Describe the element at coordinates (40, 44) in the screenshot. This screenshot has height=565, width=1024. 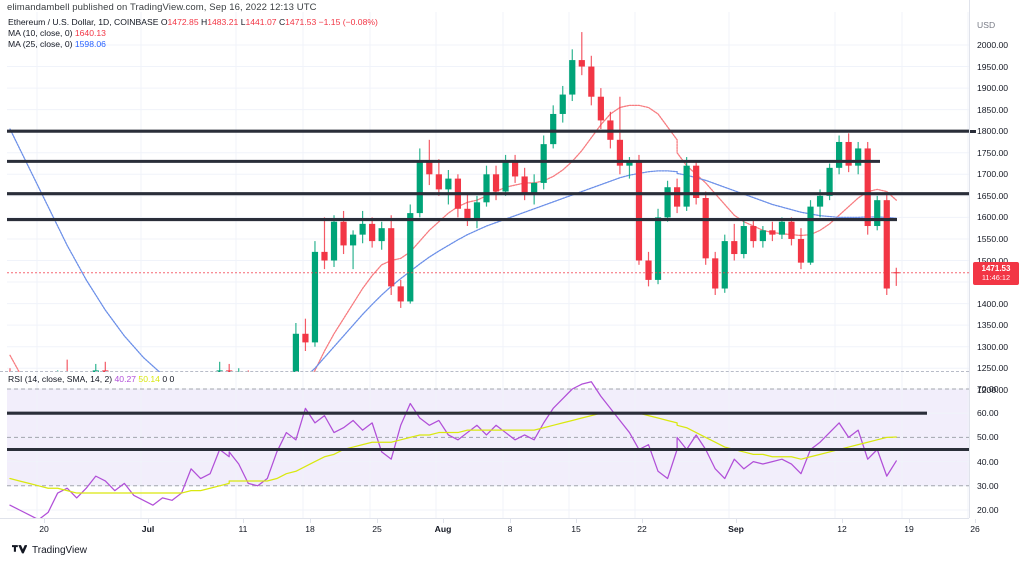
I see `legend-ma25-label: MA (25, close, 0)` at that location.